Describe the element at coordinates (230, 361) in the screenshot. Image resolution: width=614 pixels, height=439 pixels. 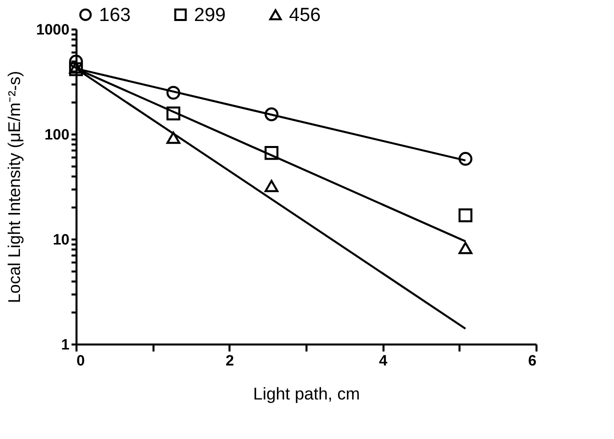
I see `x-tick-label: 2` at that location.